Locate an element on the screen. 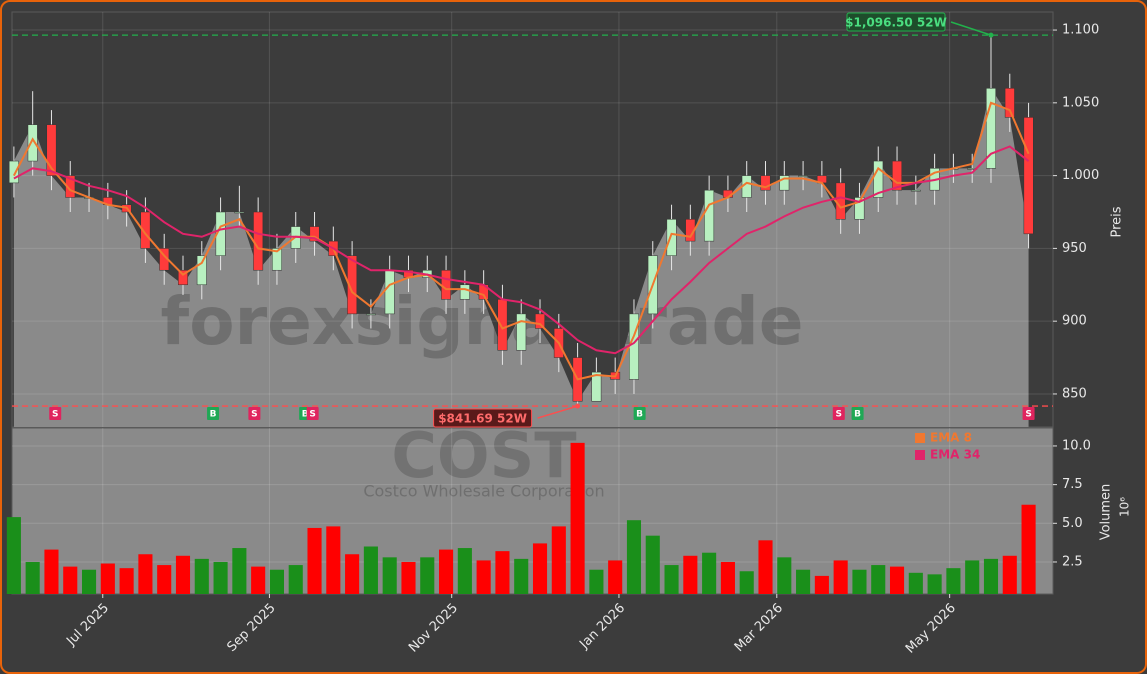  y-tick-label: 2.5 is located at coordinates (1072, 561).